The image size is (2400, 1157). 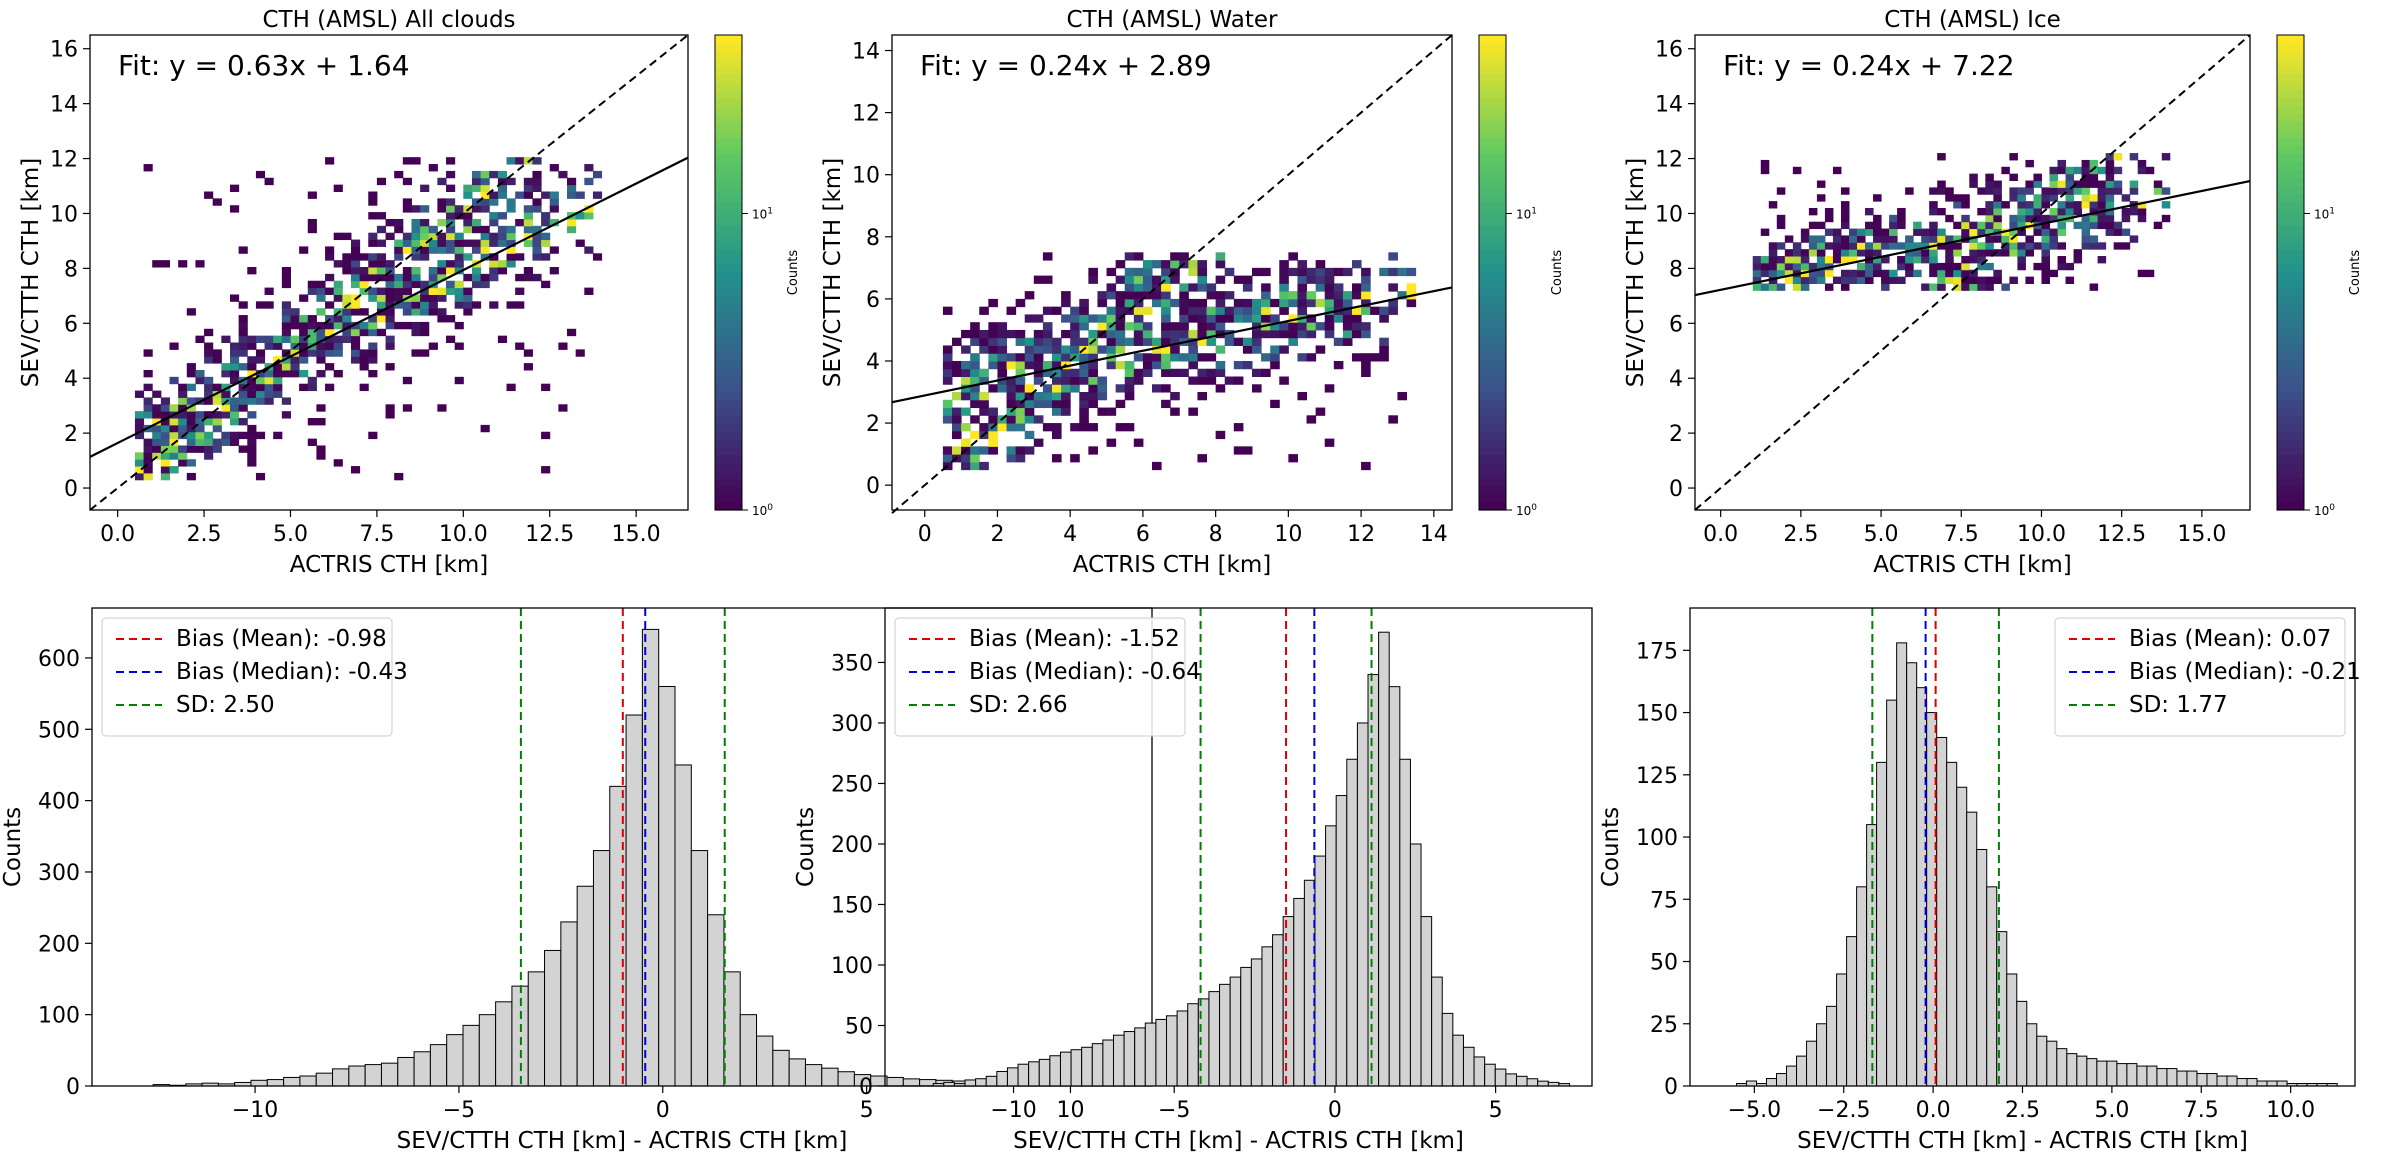 I want to click on chart-2-colorbar-segment, so click(x=2290, y=221).